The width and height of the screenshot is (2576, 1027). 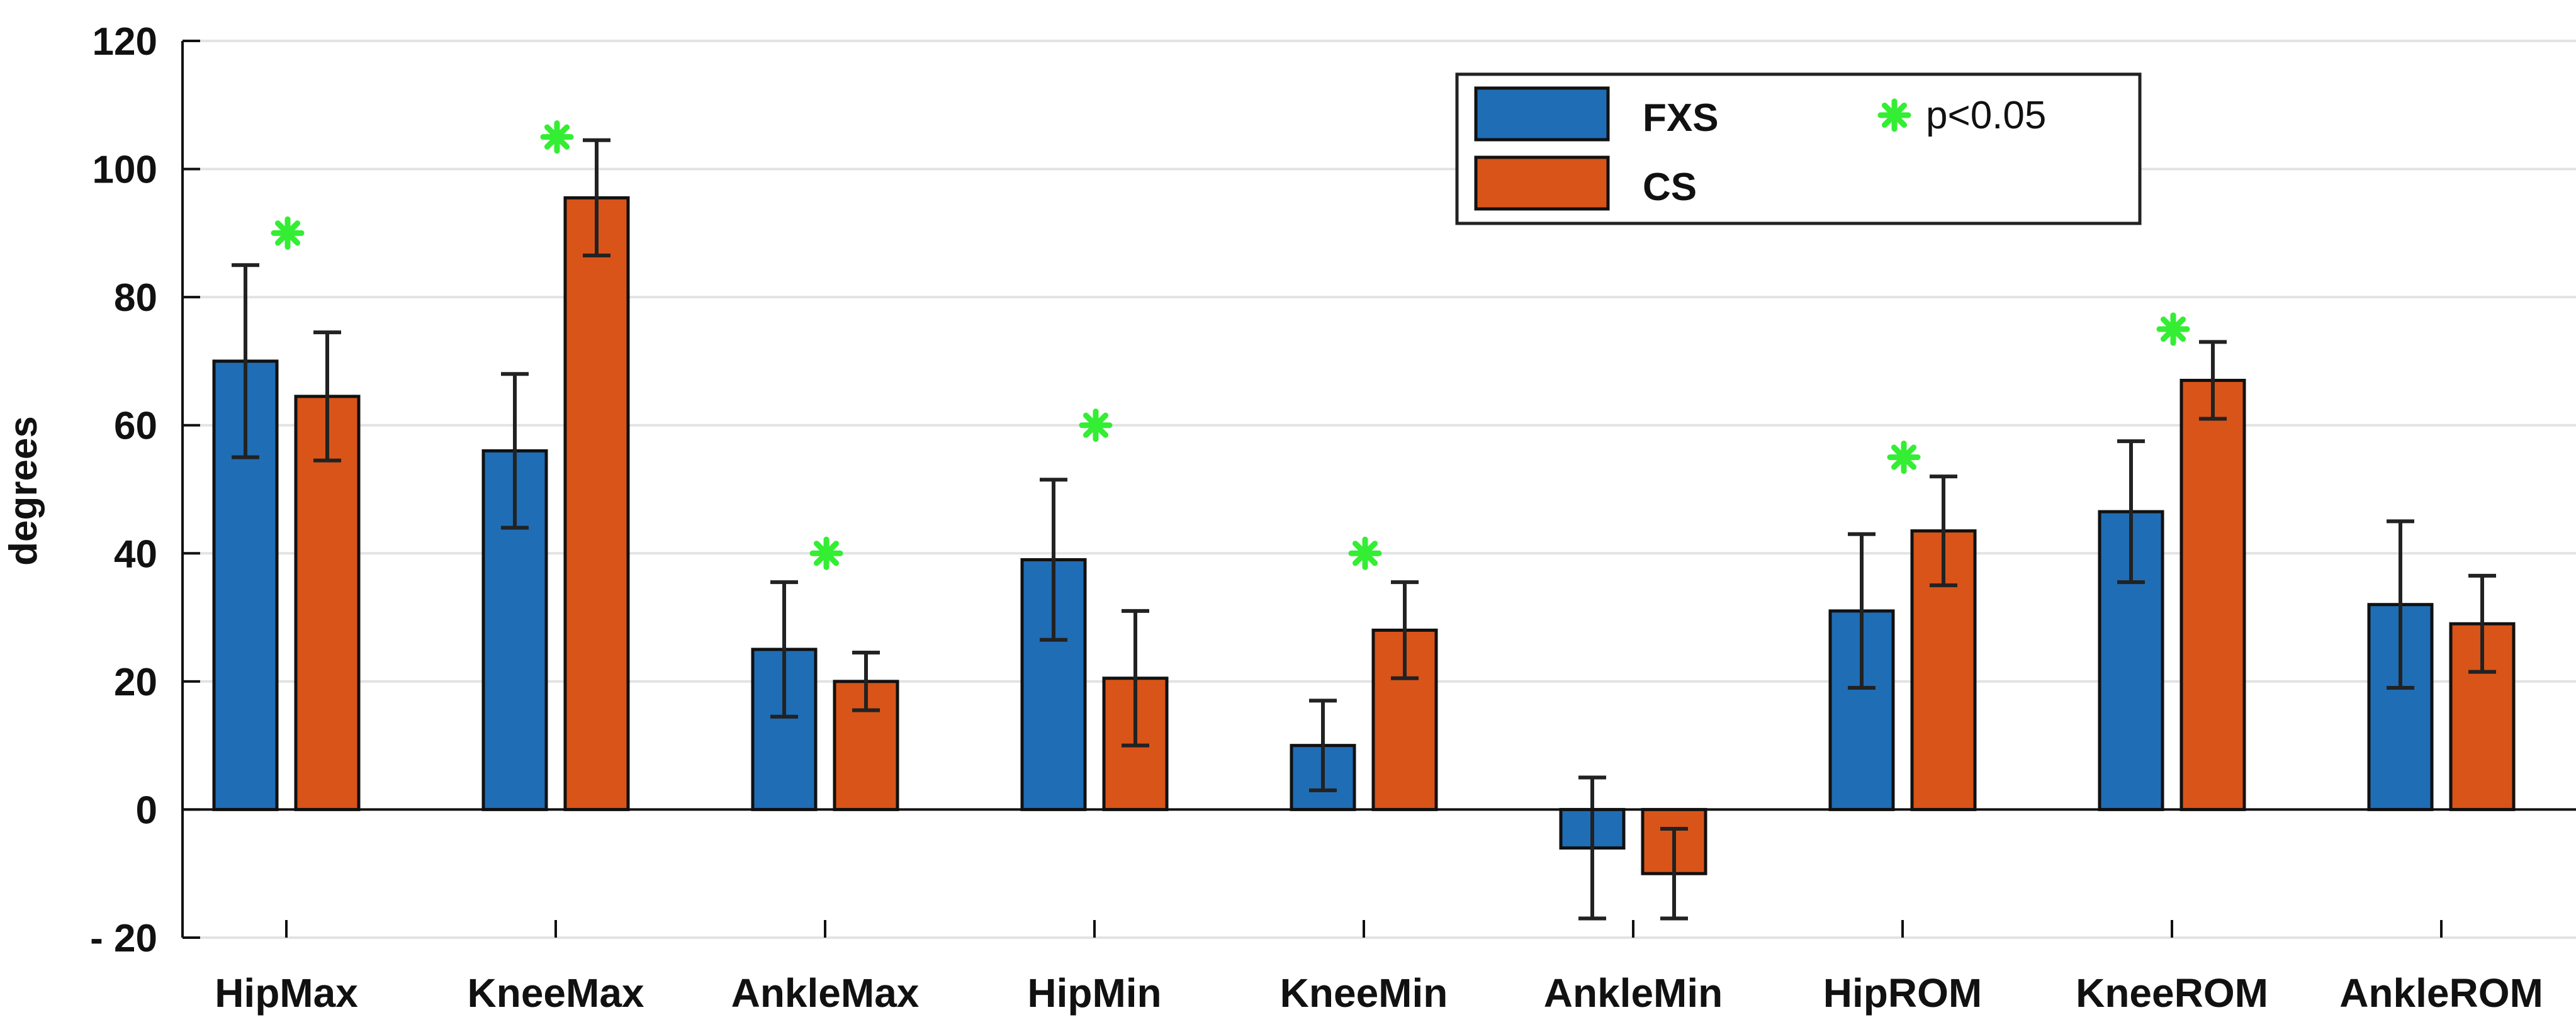 I want to click on y-tick-label: - 20, so click(x=123, y=938).